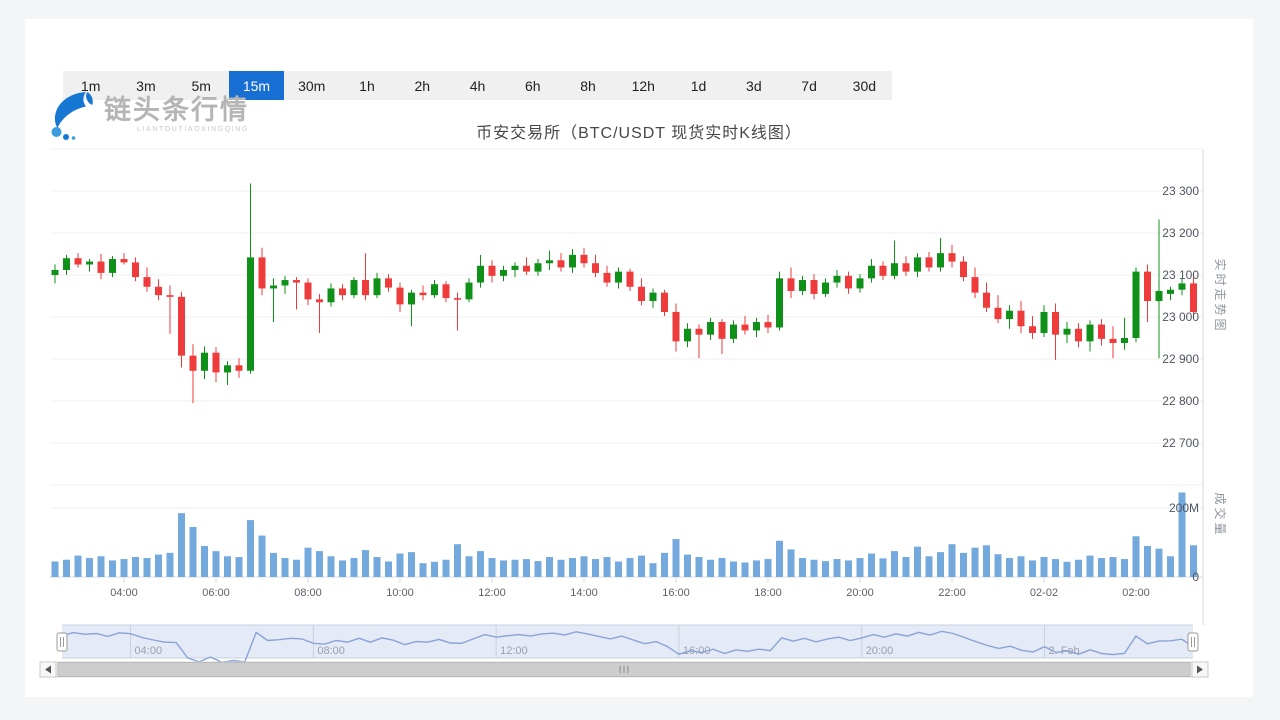 The image size is (1280, 720). Describe the element at coordinates (860, 593) in the screenshot. I see `time-tick-label: 20:00` at that location.